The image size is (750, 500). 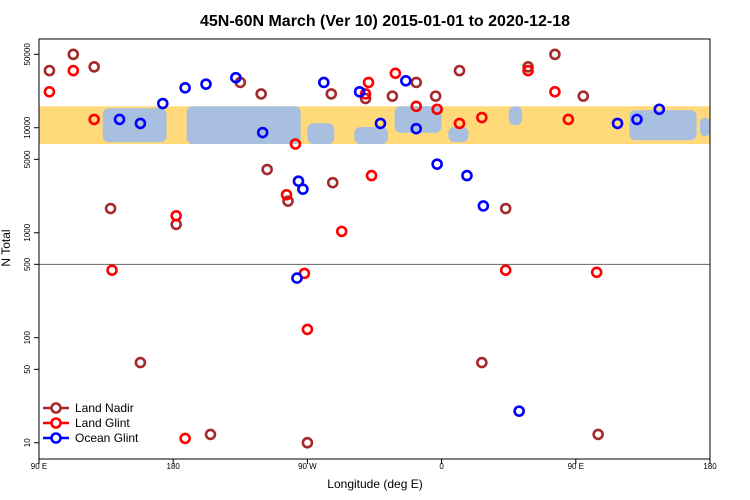 What do you see at coordinates (27, 368) in the screenshot?
I see `y-tick-label: 50` at bounding box center [27, 368].